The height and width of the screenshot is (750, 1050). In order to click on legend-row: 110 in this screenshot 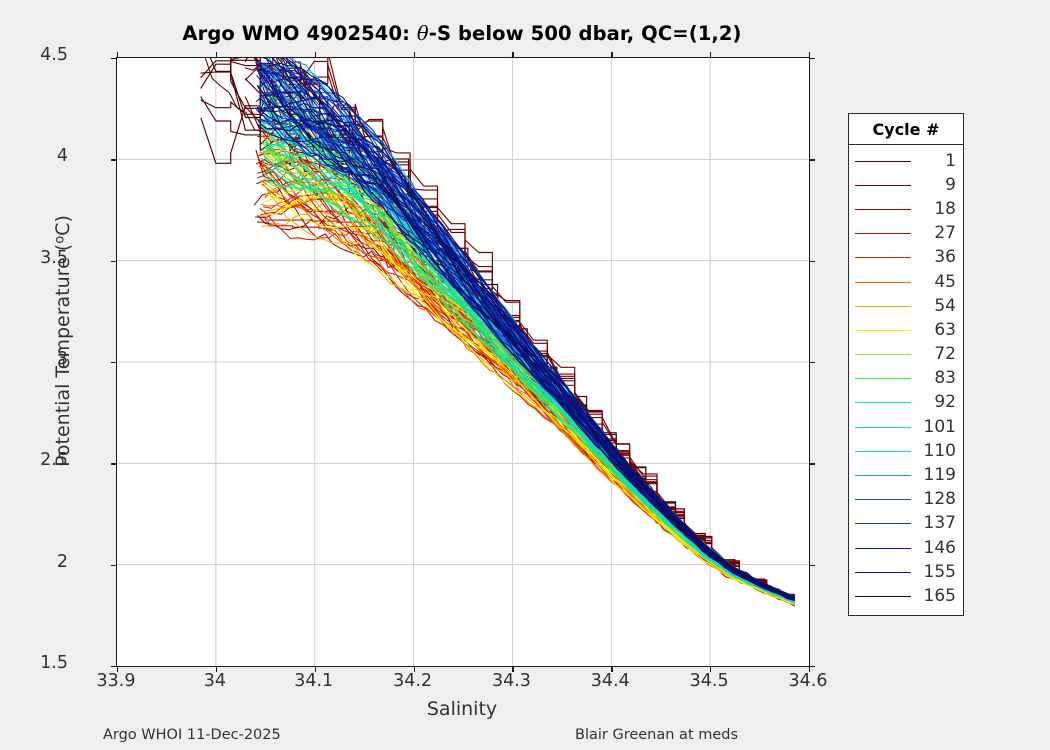, I will do `click(906, 451)`.